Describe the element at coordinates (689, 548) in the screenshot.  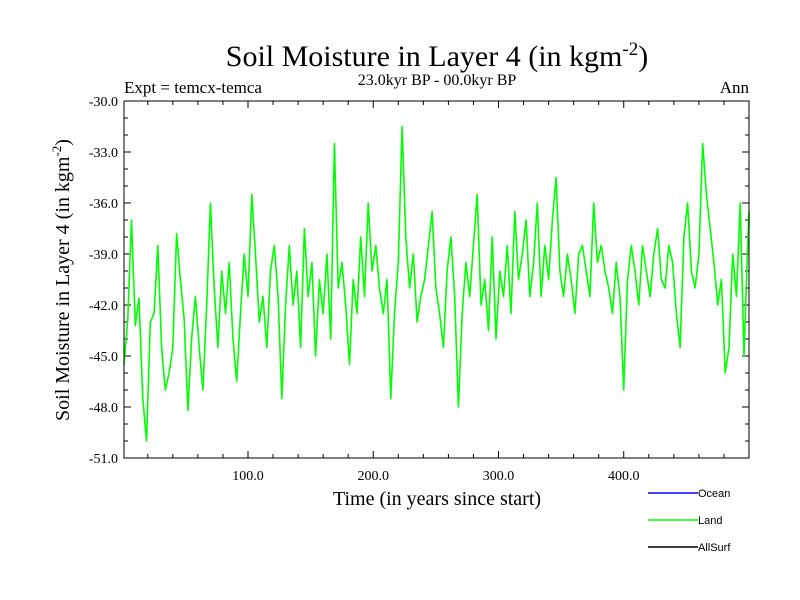
I see `legend-entry-allsurf: AllSurf` at that location.